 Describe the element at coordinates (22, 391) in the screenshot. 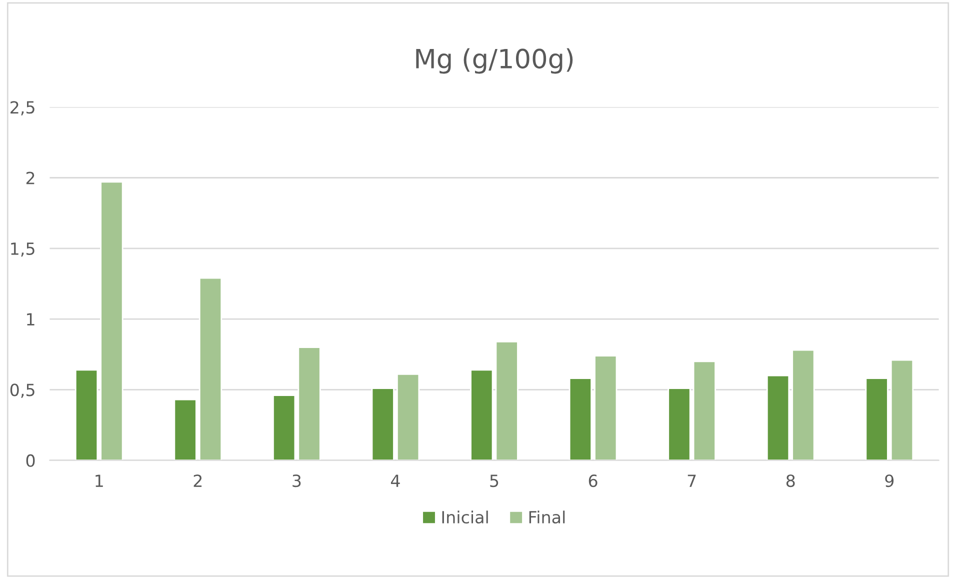

I see `y-tick-label: 0,5` at that location.